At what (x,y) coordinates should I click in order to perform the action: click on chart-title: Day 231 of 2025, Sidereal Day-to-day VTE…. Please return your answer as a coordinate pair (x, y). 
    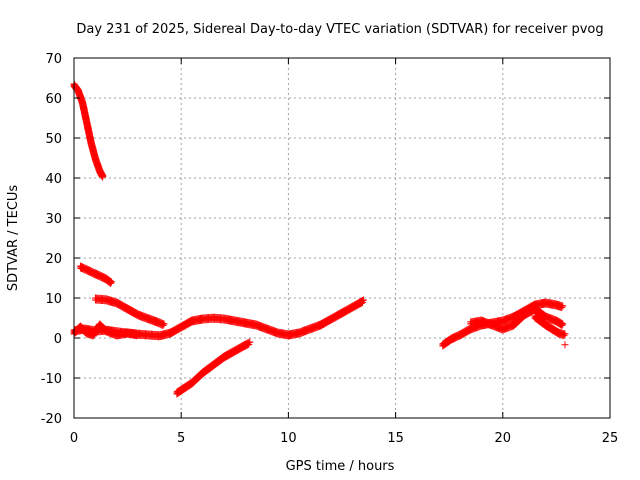
    Looking at the image, I should click on (339, 29).